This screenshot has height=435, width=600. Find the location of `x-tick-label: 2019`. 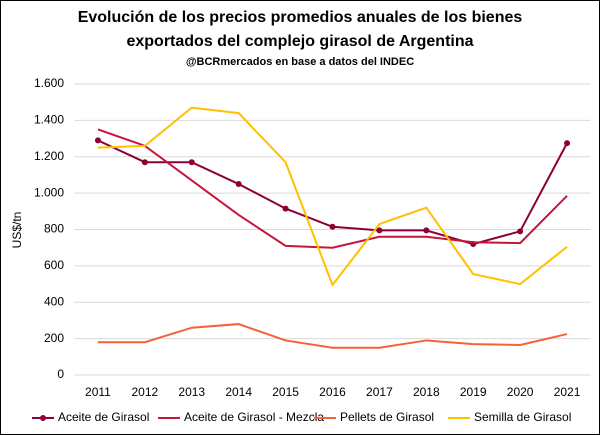

x-tick-label: 2019 is located at coordinates (473, 392).